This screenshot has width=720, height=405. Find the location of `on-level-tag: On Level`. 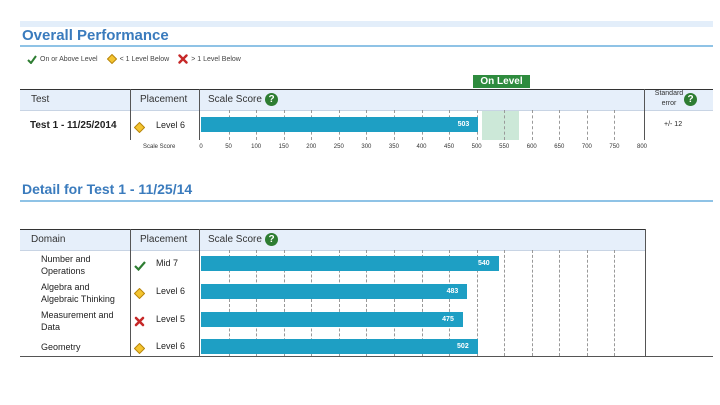

on-level-tag: On Level is located at coordinates (501, 81).